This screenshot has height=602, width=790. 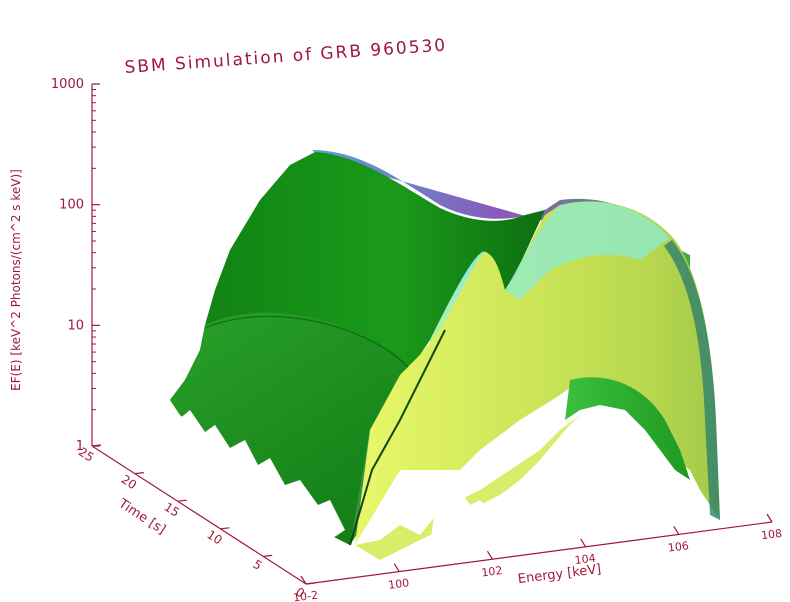 What do you see at coordinates (172, 510) in the screenshot?
I see `y-tick-label: 15` at bounding box center [172, 510].